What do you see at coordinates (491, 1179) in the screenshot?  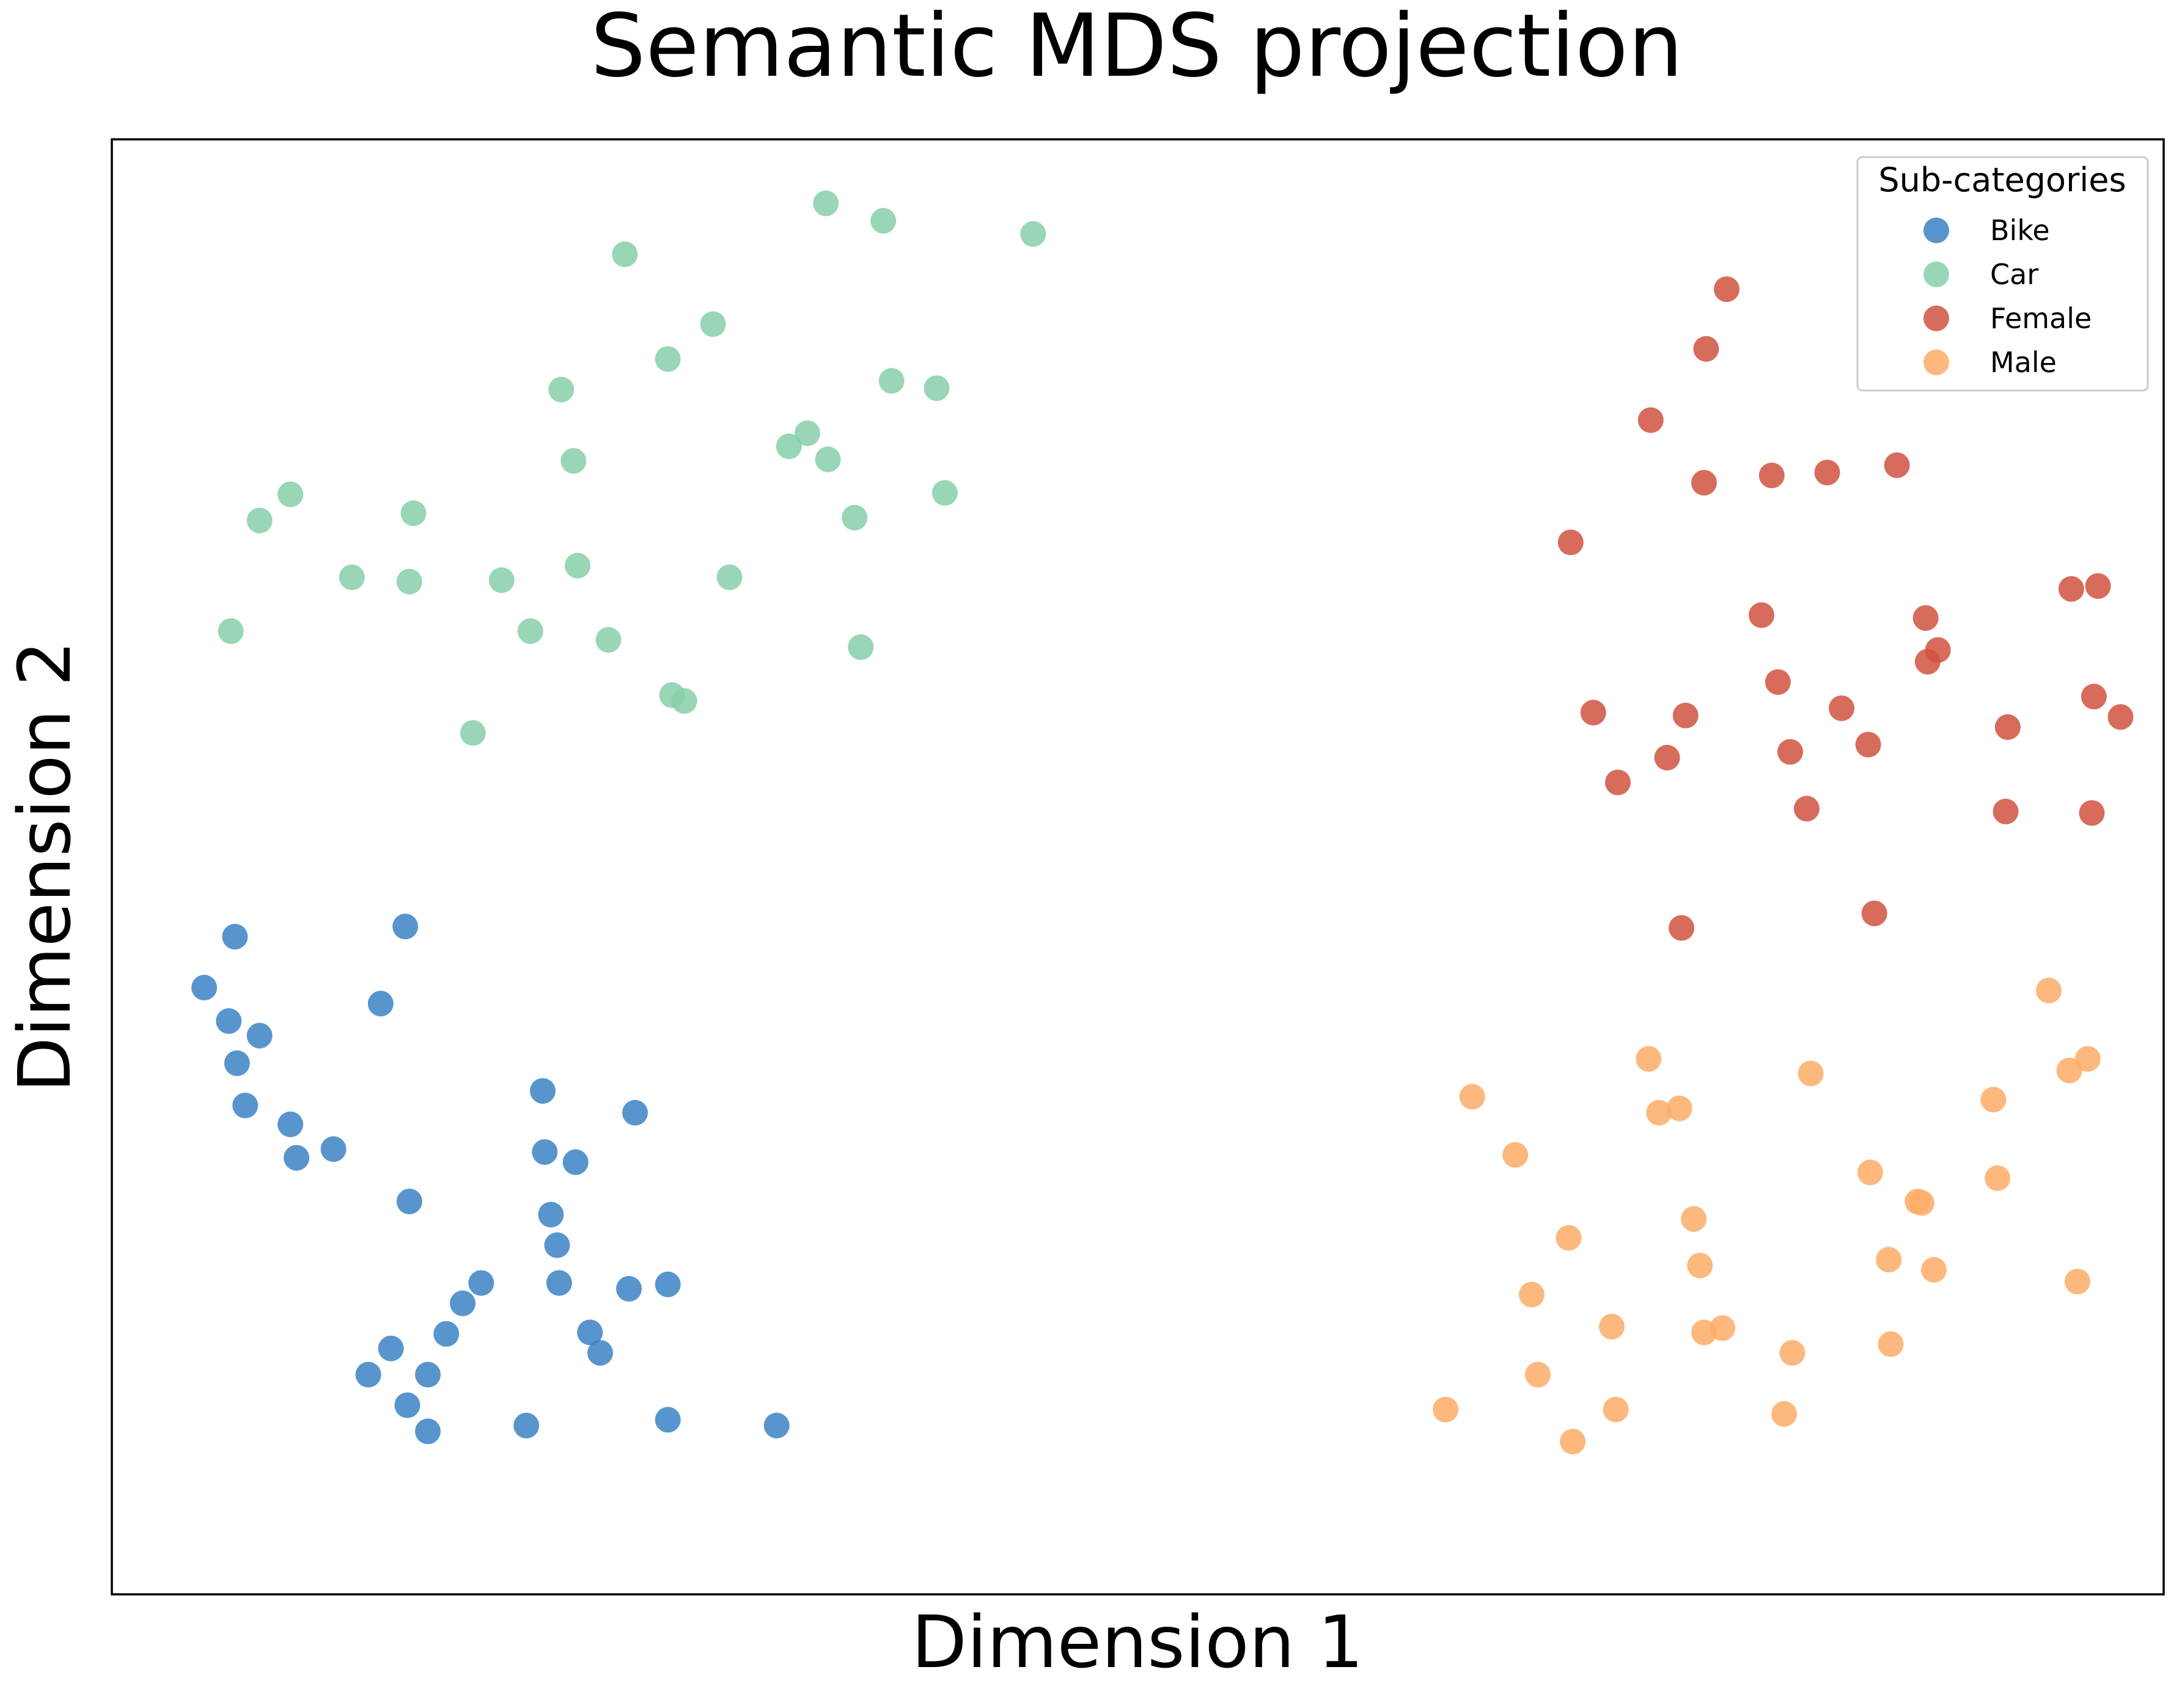 I see `series-bike` at bounding box center [491, 1179].